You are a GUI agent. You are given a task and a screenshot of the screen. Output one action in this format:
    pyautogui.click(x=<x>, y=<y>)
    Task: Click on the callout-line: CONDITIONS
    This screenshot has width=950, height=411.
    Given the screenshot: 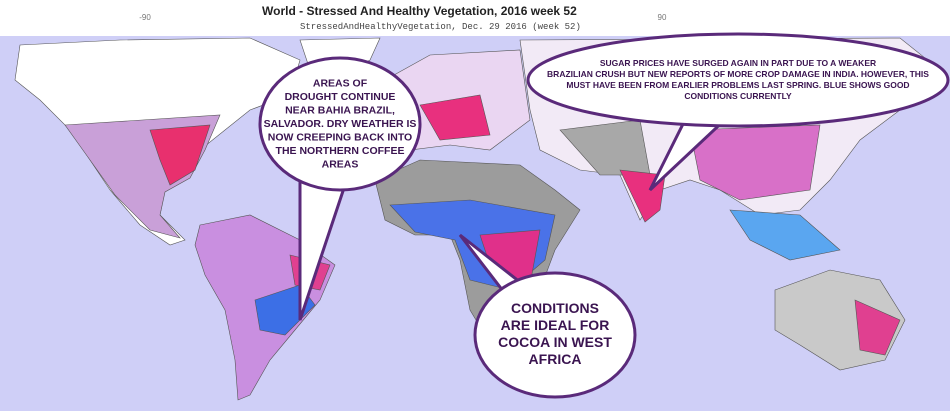 What is the action you would take?
    pyautogui.click(x=555, y=308)
    